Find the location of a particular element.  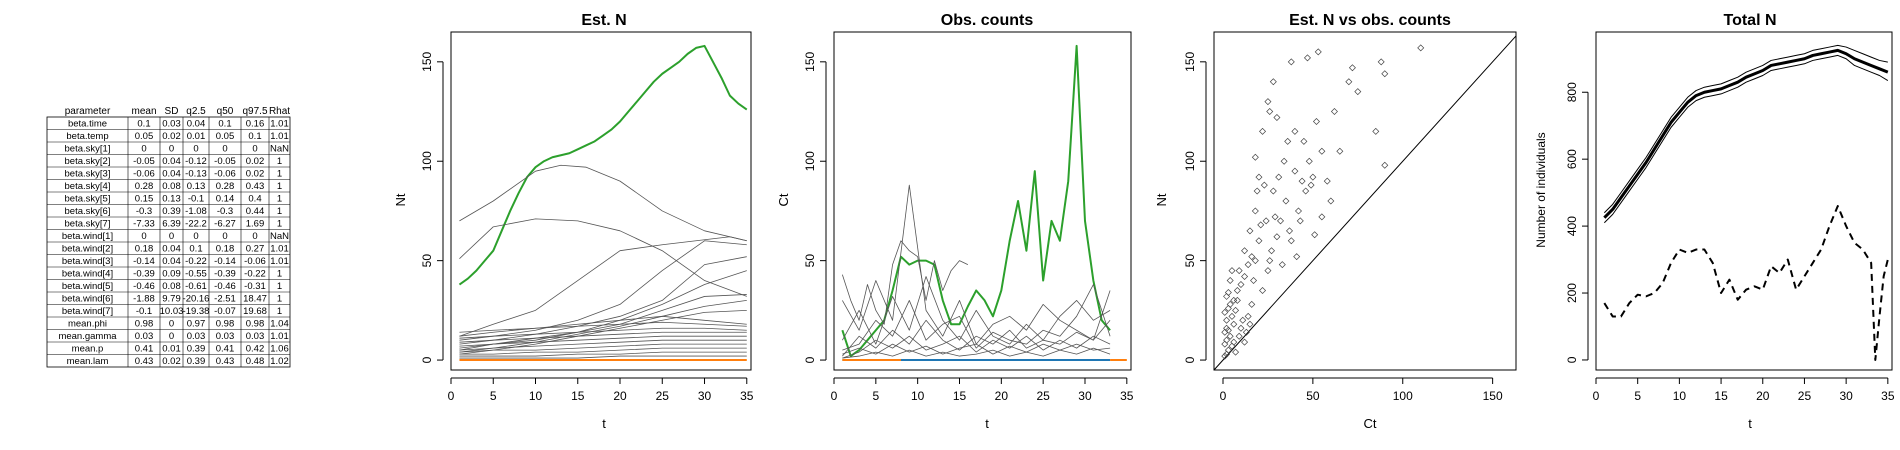

table-cell: 0.08 is located at coordinates (171, 286).